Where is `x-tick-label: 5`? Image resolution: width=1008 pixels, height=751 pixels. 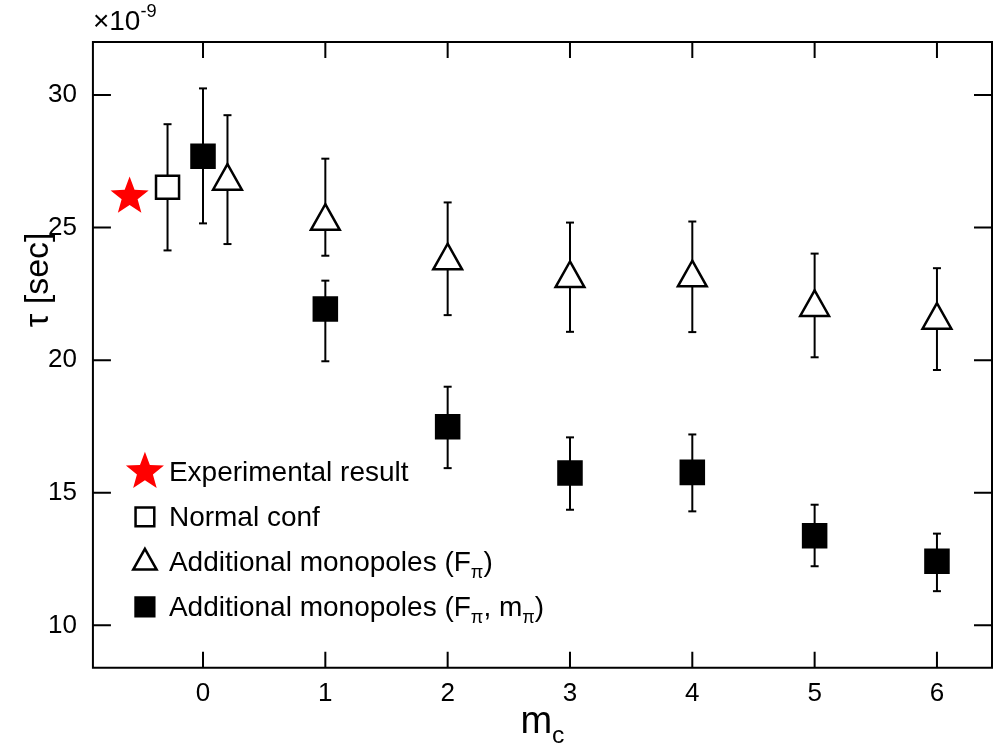 x-tick-label: 5 is located at coordinates (814, 691).